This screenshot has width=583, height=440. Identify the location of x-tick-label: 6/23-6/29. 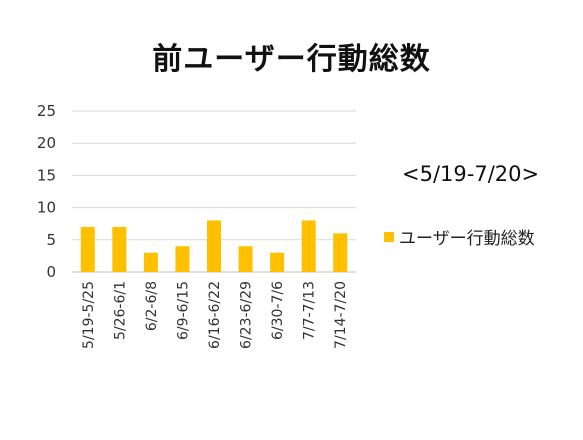
(247, 315).